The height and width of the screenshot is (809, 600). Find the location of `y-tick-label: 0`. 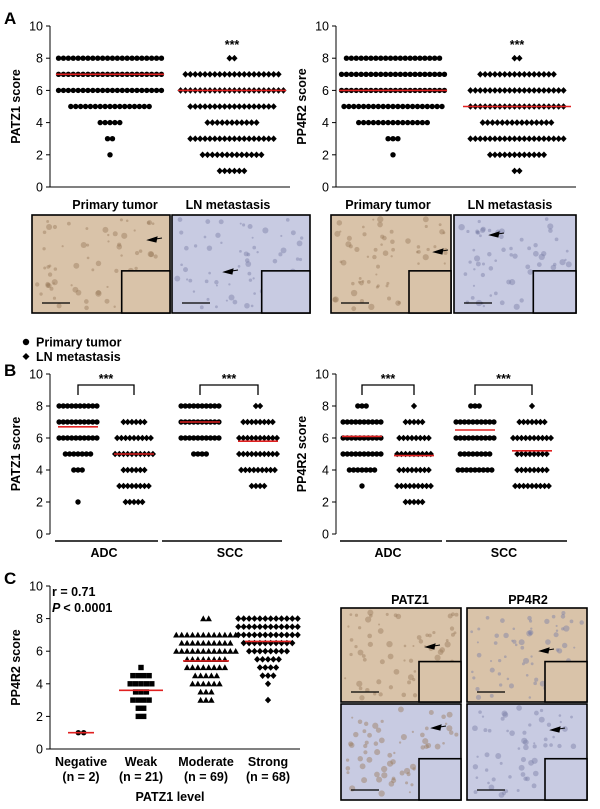

y-tick-label: 0 is located at coordinates (39, 750).